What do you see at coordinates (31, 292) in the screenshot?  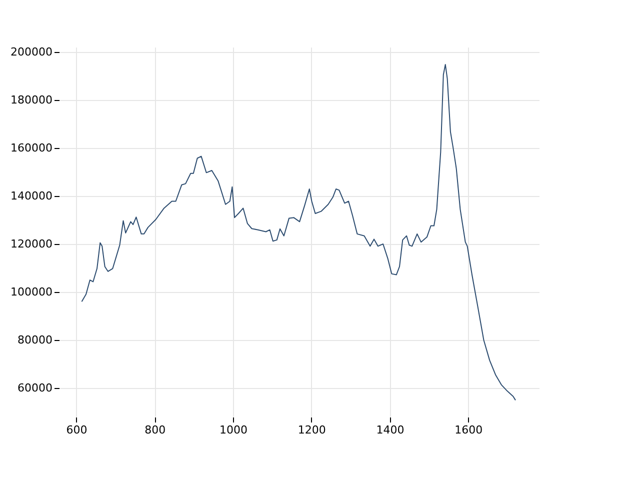 I see `y-tick-label: 100000` at bounding box center [31, 292].